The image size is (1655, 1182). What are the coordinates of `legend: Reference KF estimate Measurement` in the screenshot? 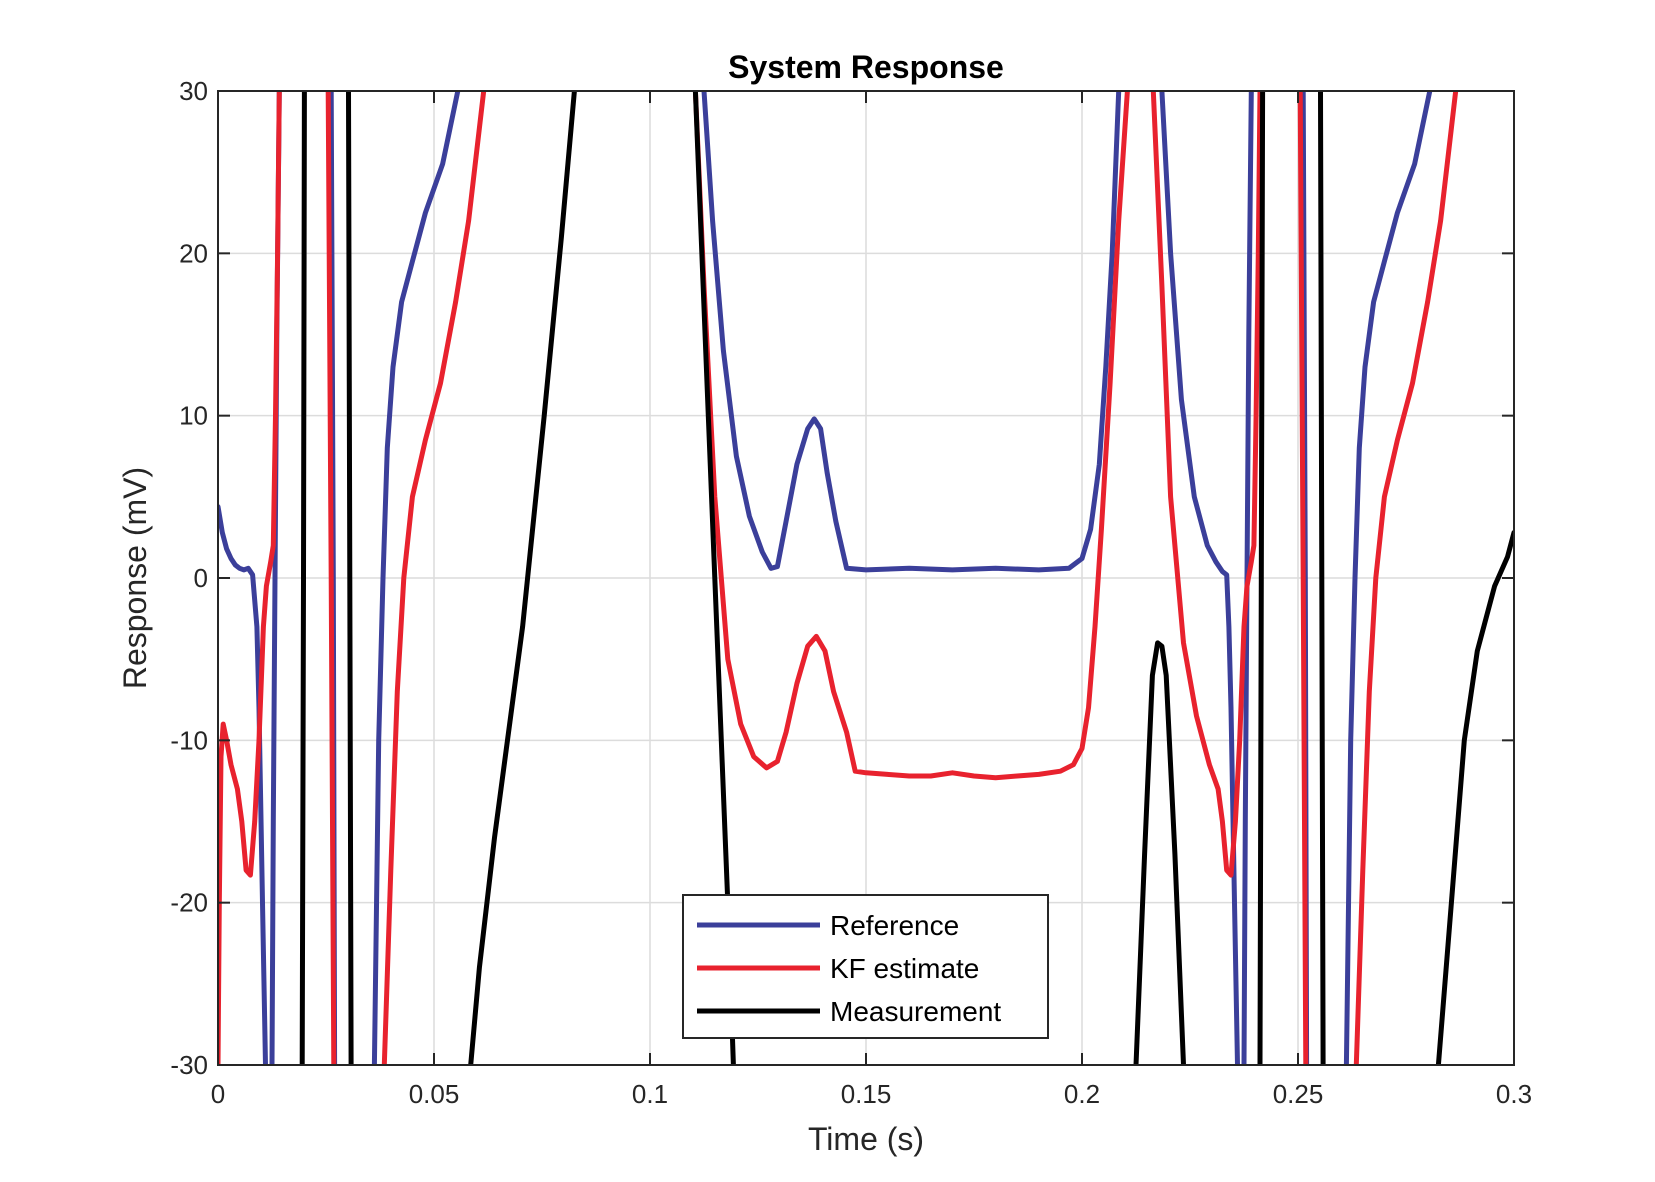 It's located at (865, 966).